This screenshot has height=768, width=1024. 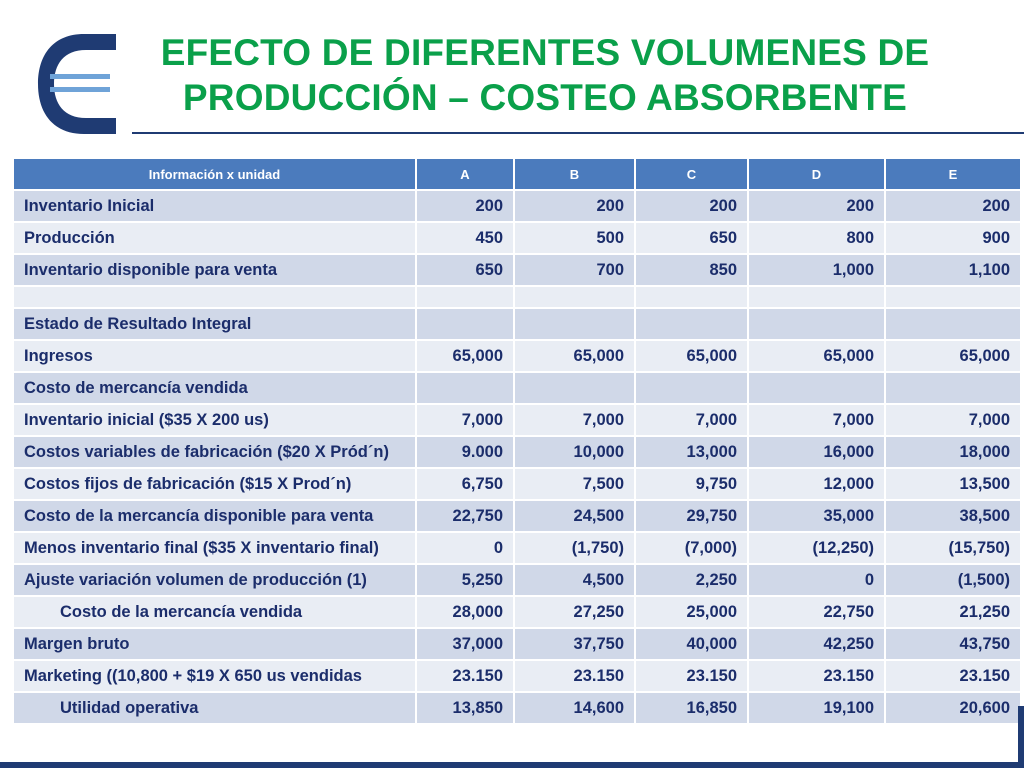 What do you see at coordinates (574, 484) in the screenshot?
I see `cell-b: 7,500` at bounding box center [574, 484].